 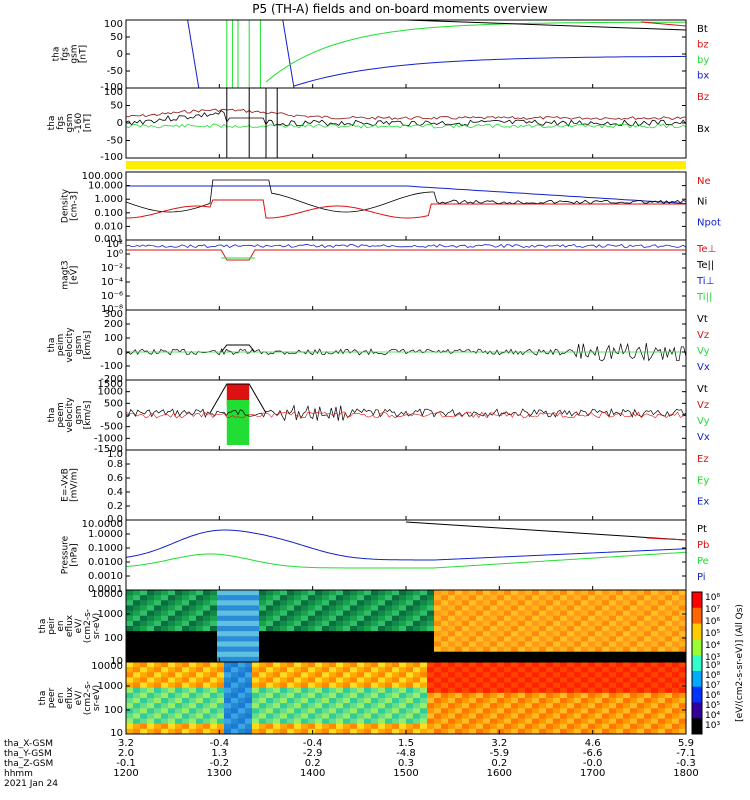 What do you see at coordinates (704, 297) in the screenshot?
I see `legend-entry: Ti||` at bounding box center [704, 297].